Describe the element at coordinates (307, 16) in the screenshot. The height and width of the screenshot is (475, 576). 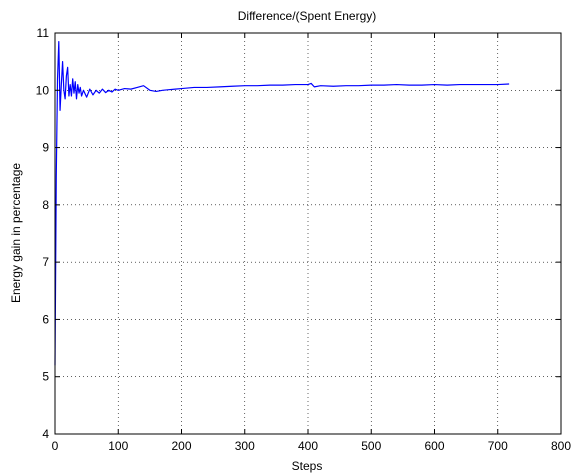
I see `chart-title: Difference/(Spent Energy)` at that location.